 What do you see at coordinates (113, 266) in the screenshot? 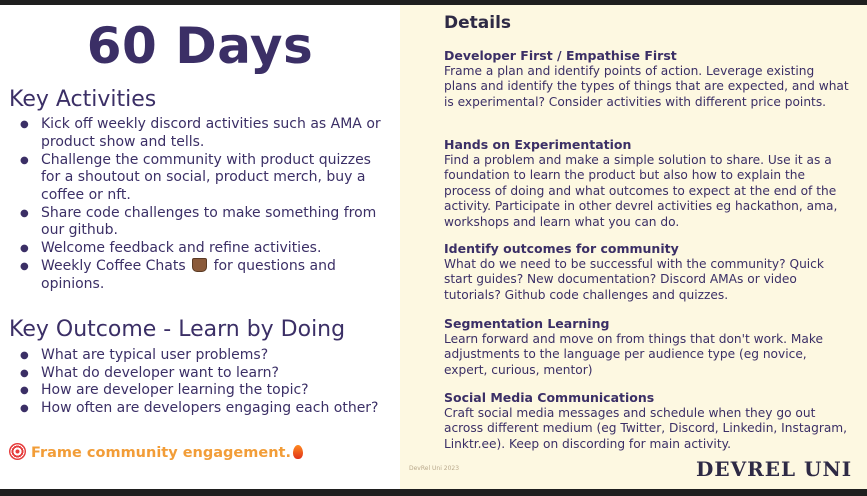
I see `coffee-chats-label: Weekly Coffee Chats` at bounding box center [113, 266].